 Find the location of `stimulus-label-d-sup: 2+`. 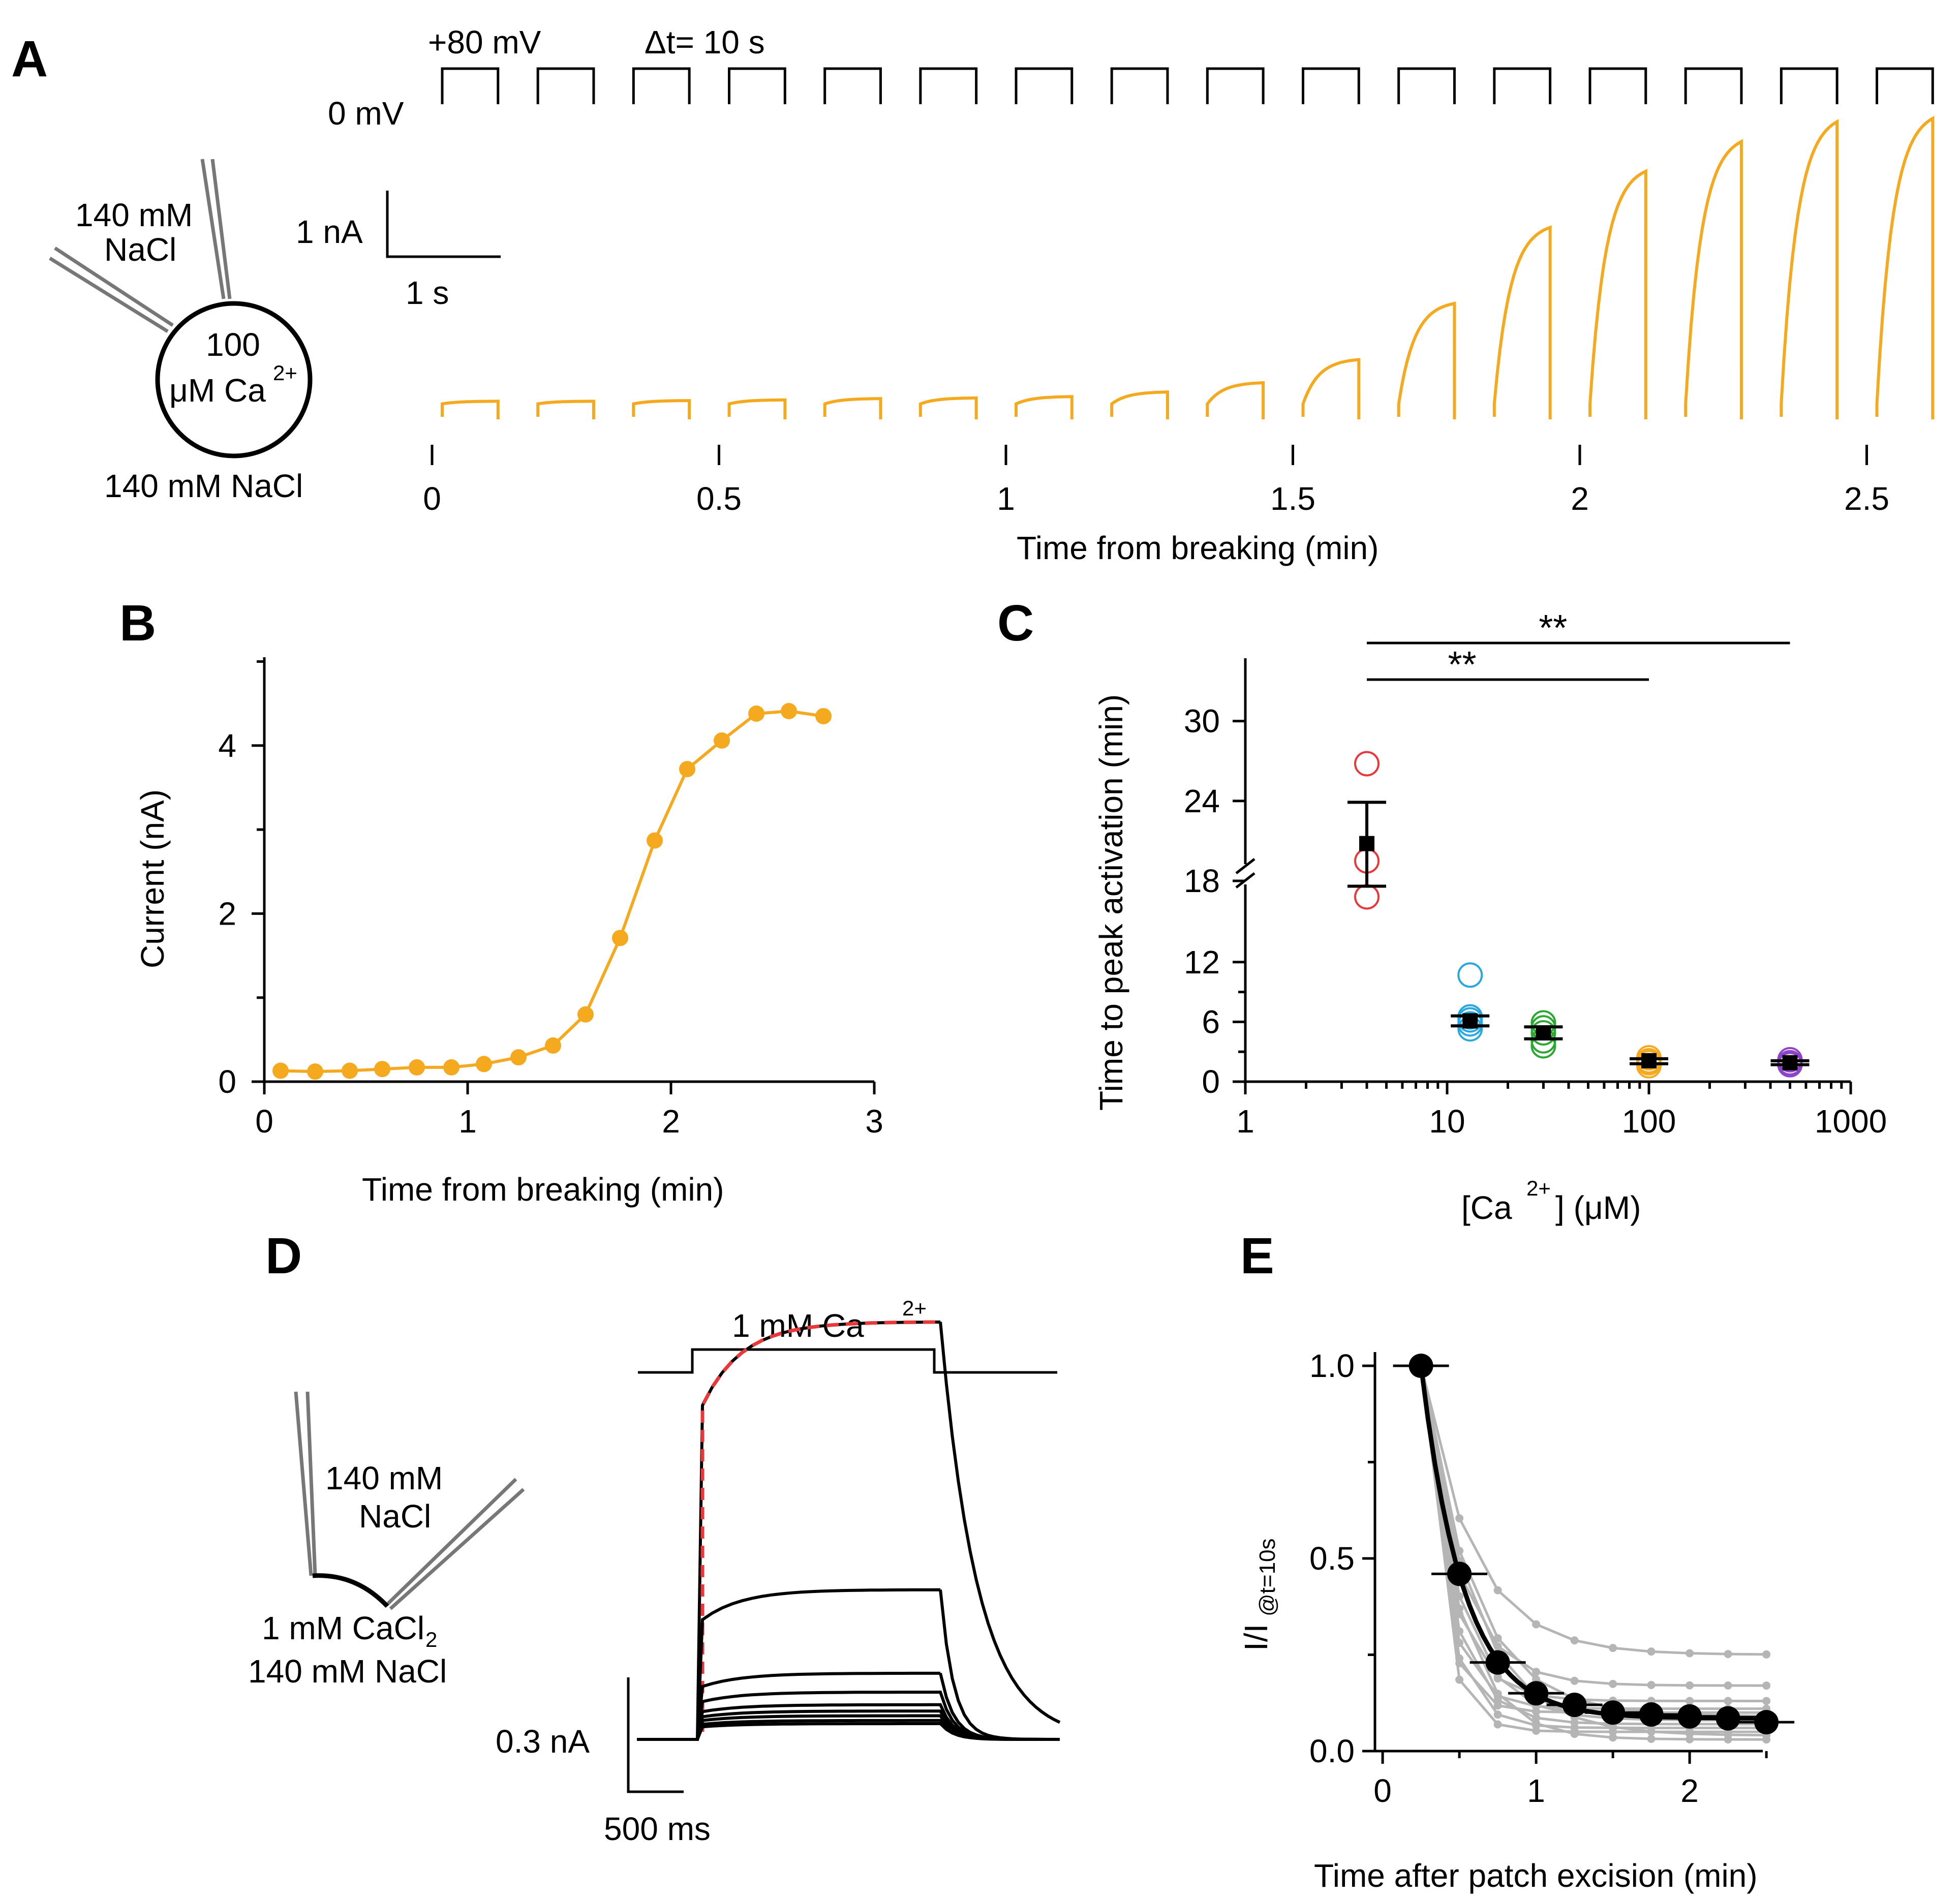

stimulus-label-d-sup: 2+ is located at coordinates (914, 1308).